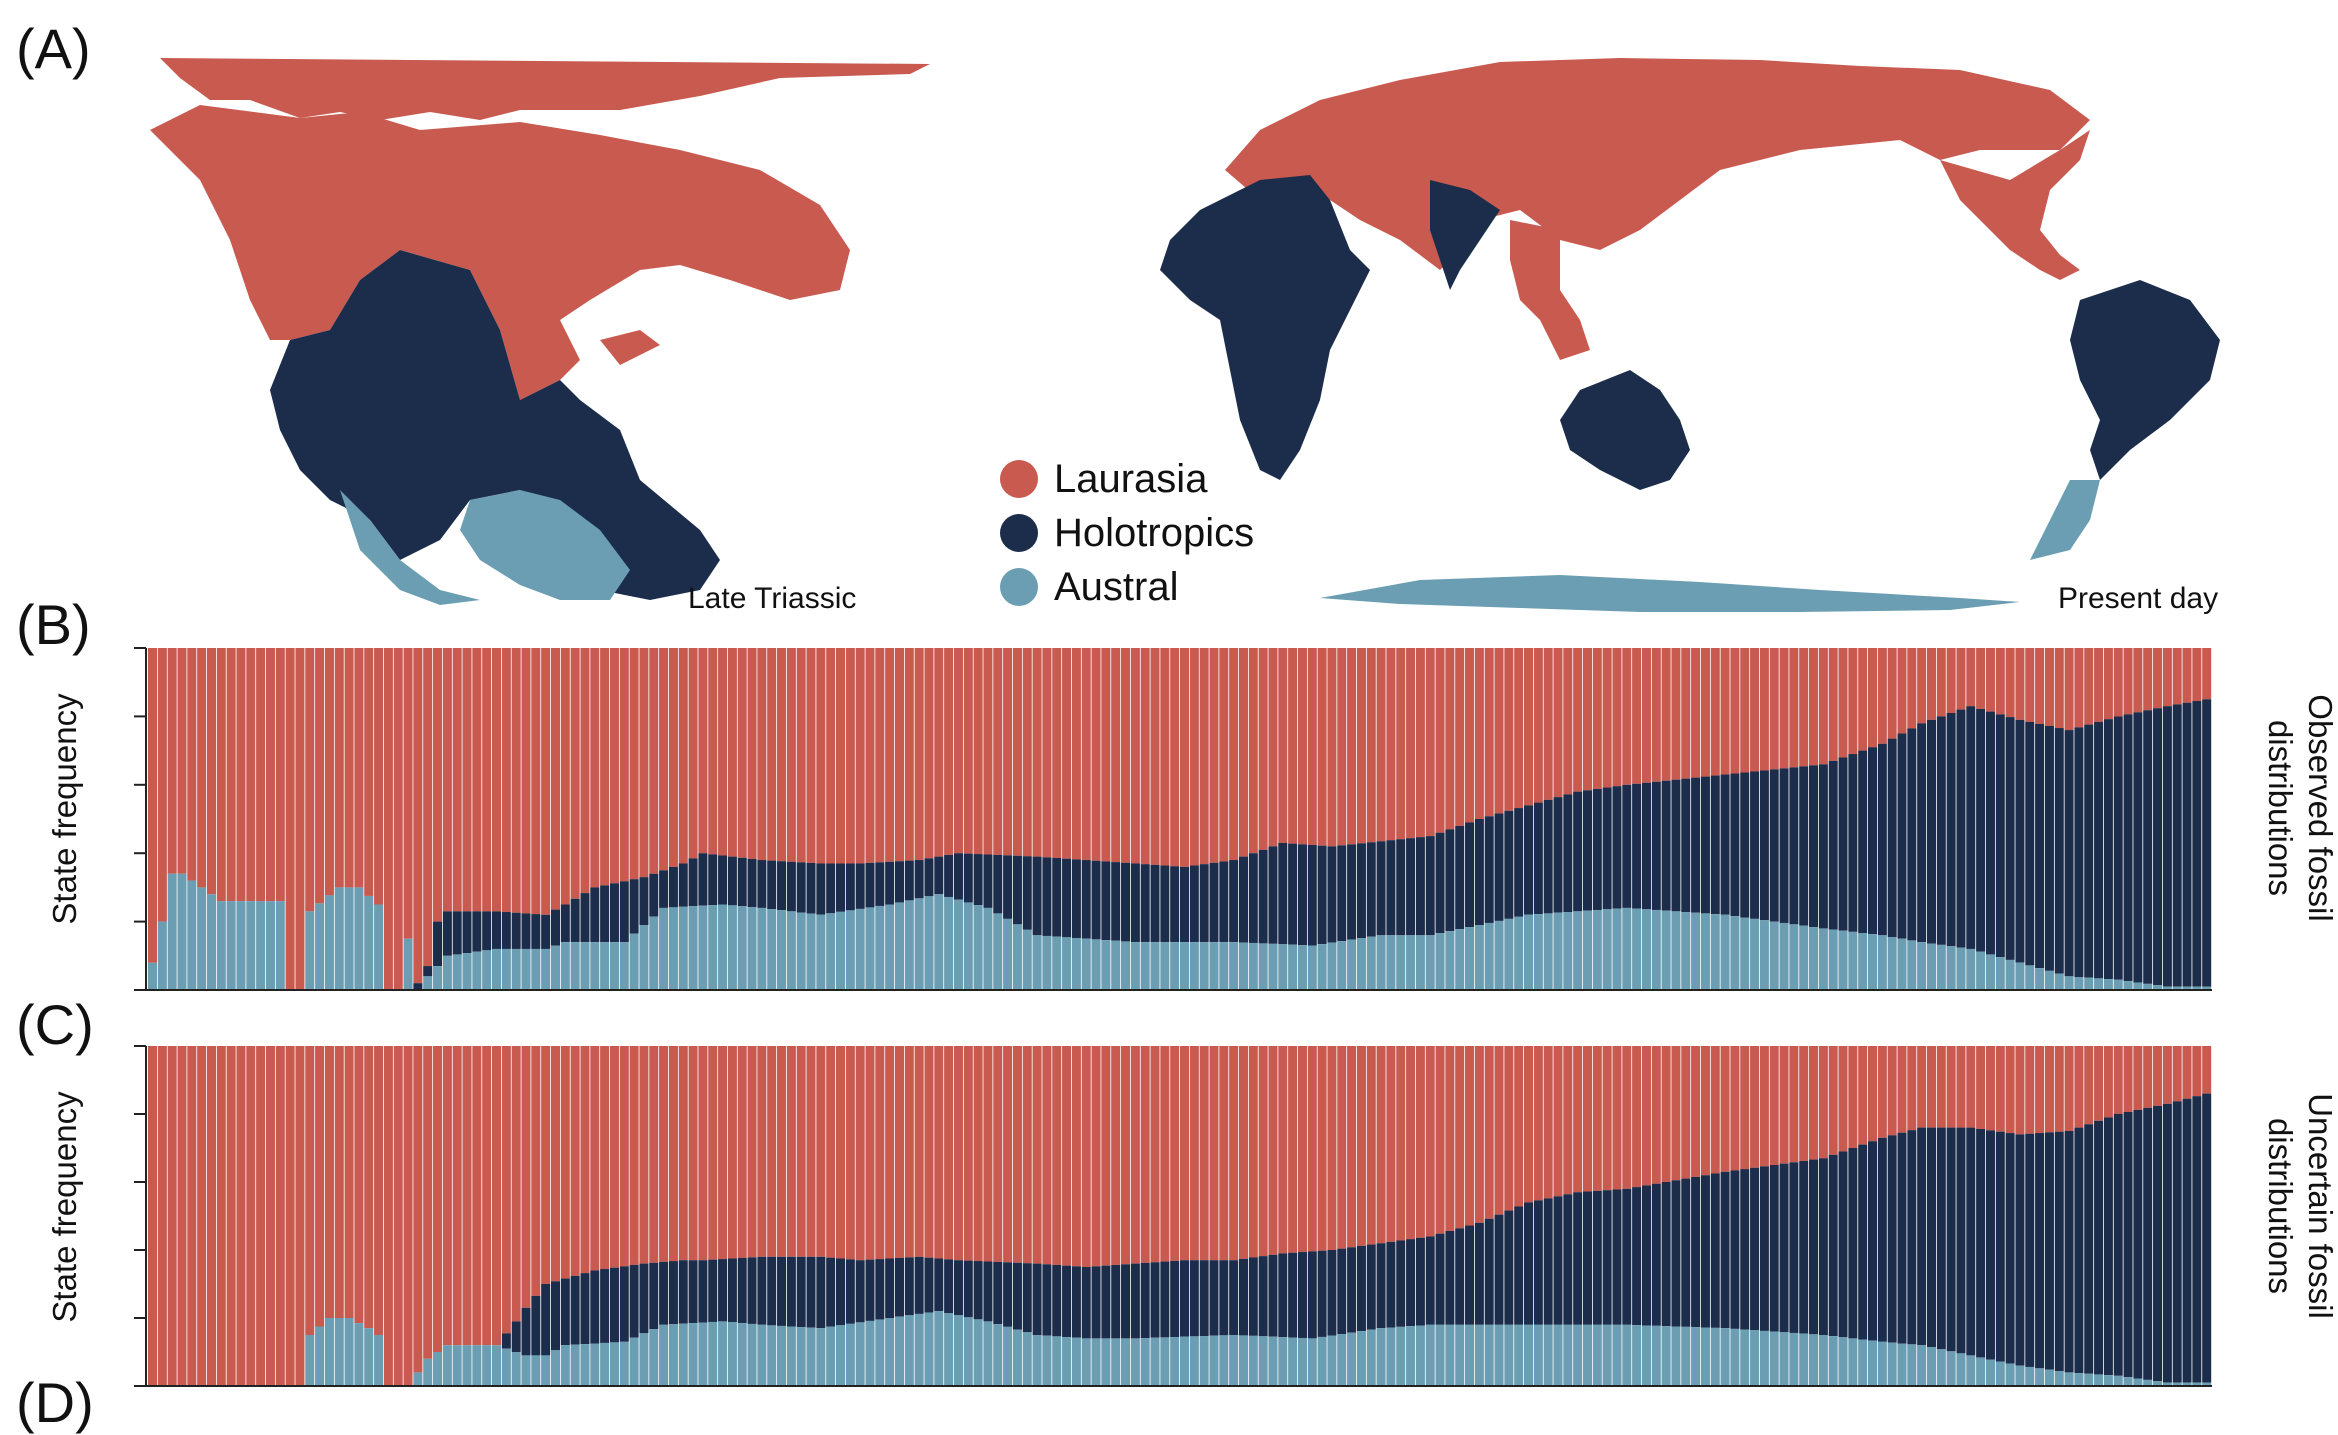 This screenshot has width=2338, height=1435. What do you see at coordinates (2299, 1206) in the screenshot?
I see `side-label-c: Uncertain fossil distributions` at bounding box center [2299, 1206].